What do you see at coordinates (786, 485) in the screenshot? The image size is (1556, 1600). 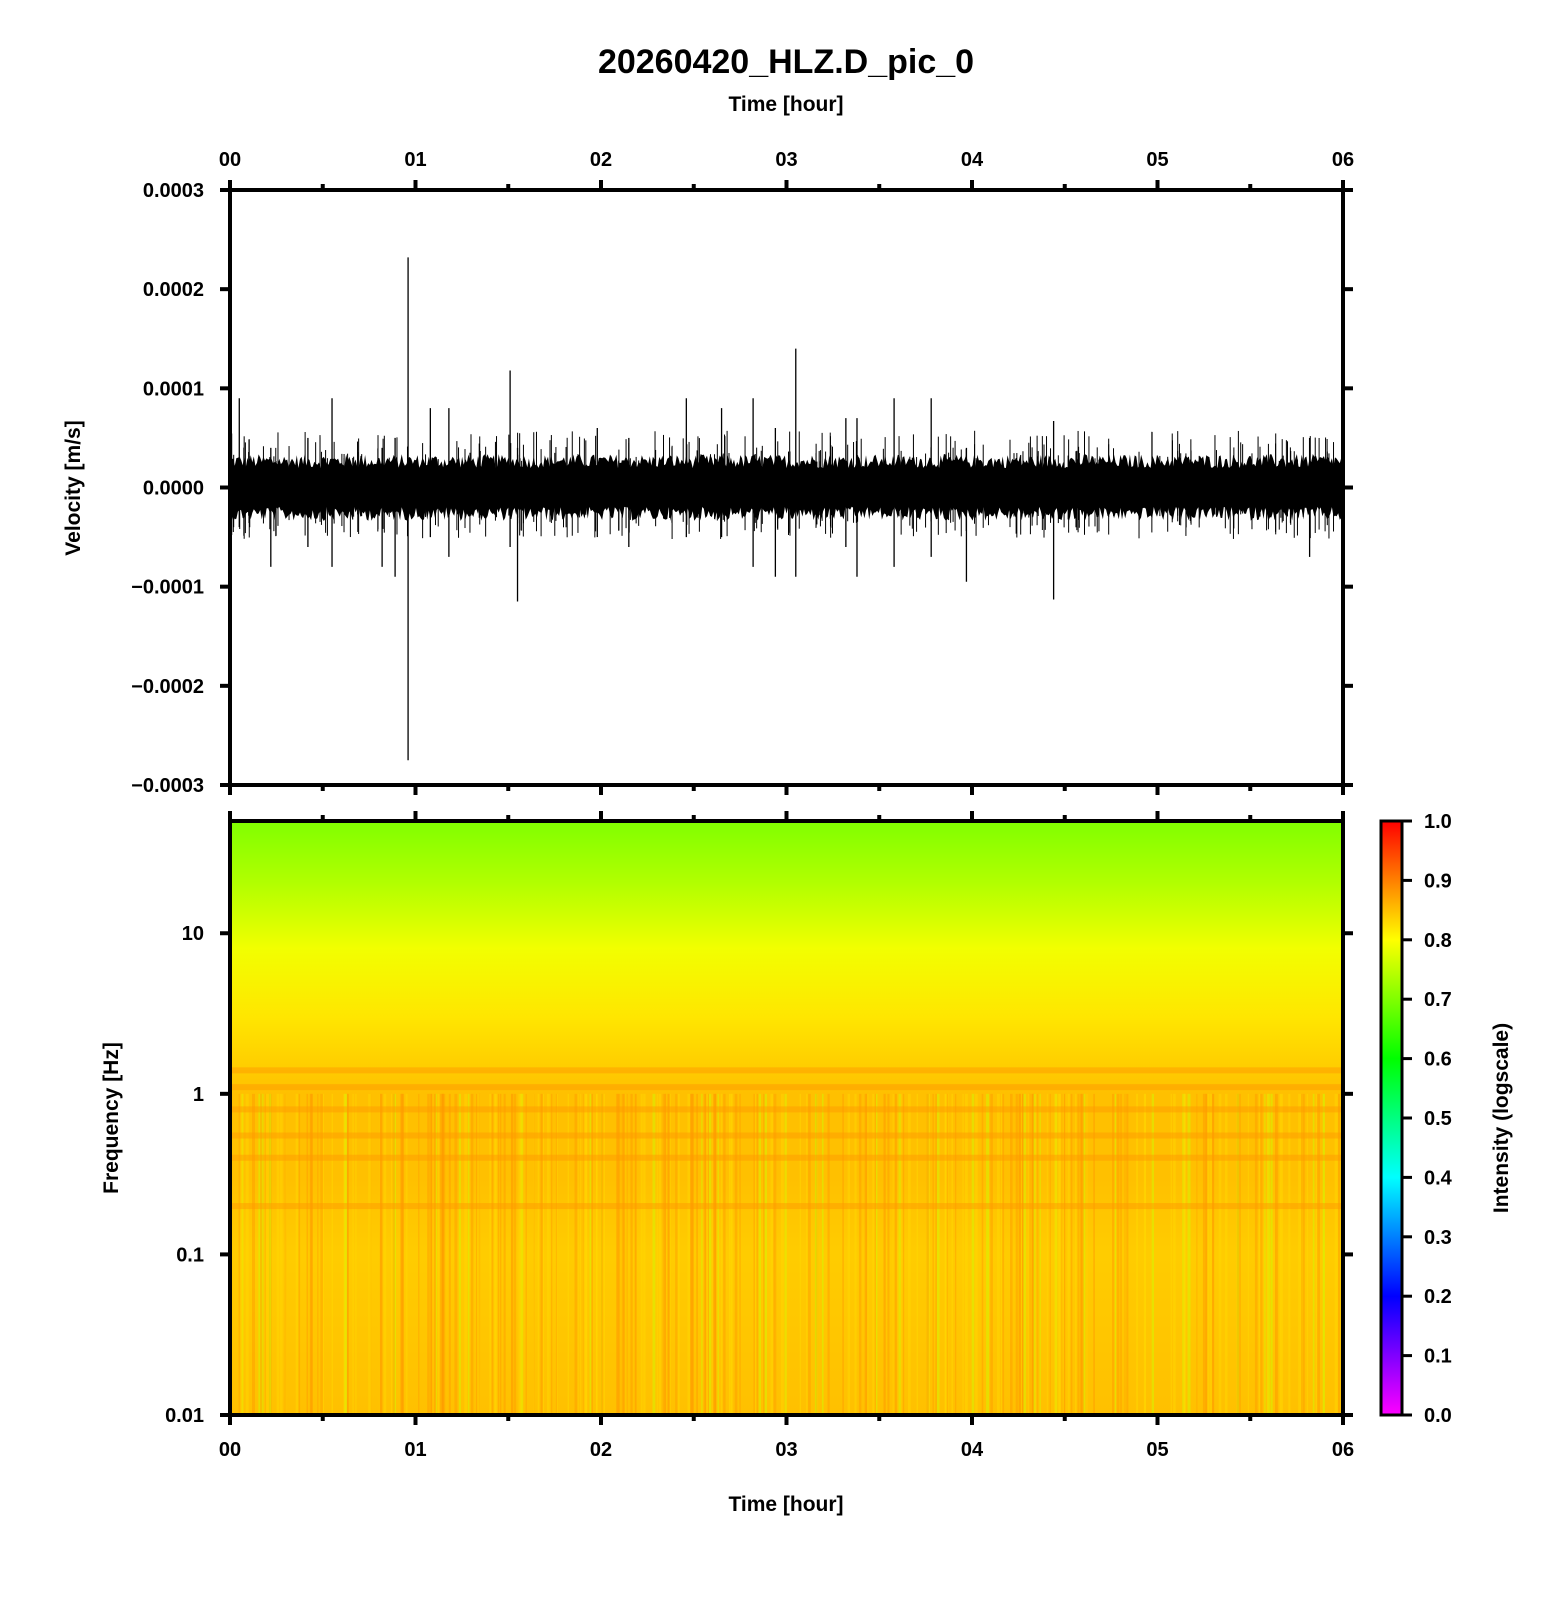 I see `waveform-noise-band` at bounding box center [786, 485].